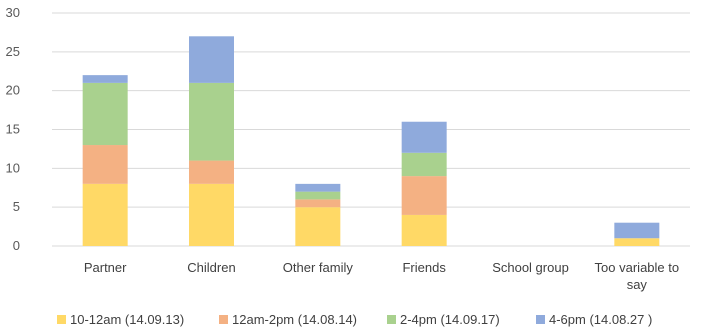  What do you see at coordinates (13, 167) in the screenshot?
I see `y-tick-label: 10` at bounding box center [13, 167].